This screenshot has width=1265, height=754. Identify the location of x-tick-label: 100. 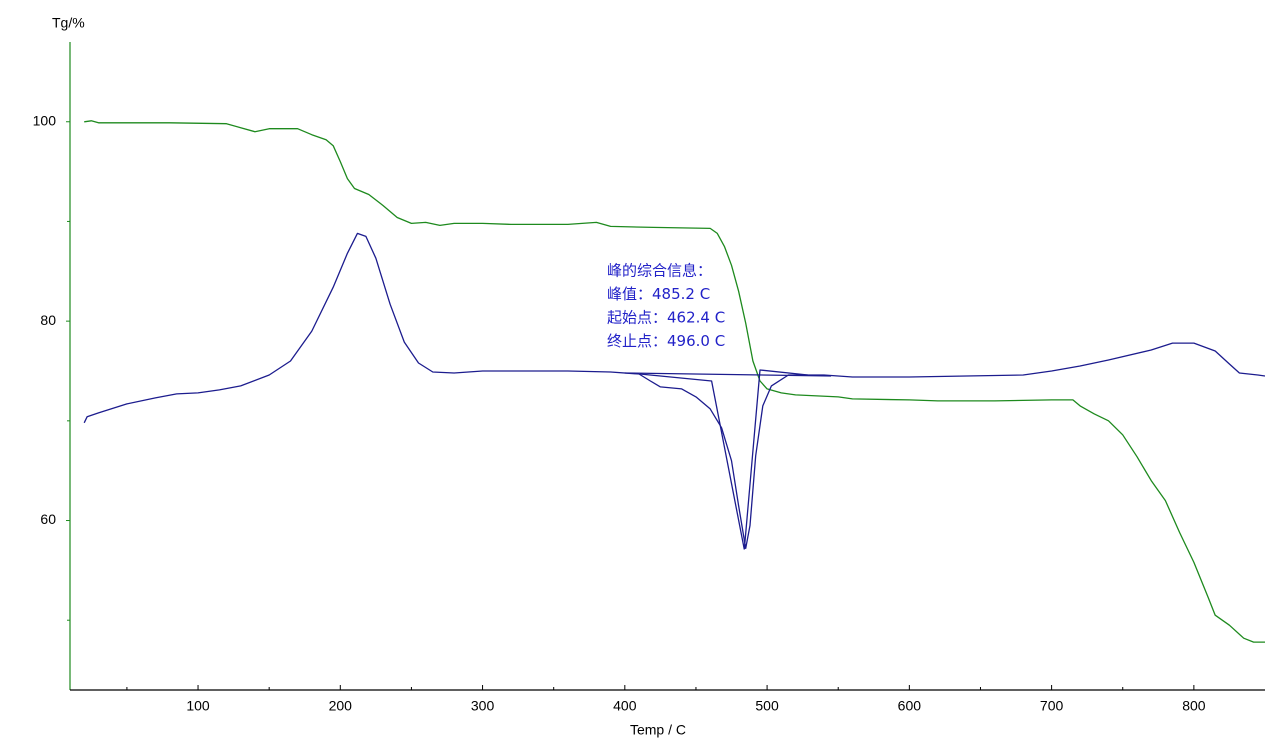
(198, 706).